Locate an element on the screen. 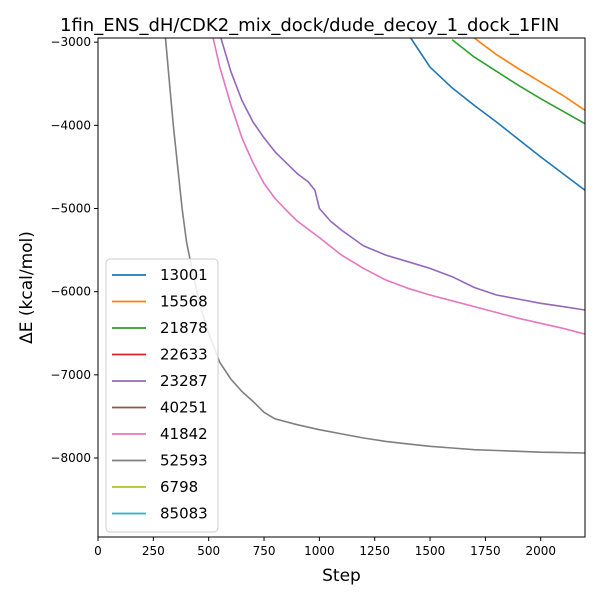 Image resolution: width=600 pixels, height=600 pixels. x-tick-label: 2000 is located at coordinates (540, 551).